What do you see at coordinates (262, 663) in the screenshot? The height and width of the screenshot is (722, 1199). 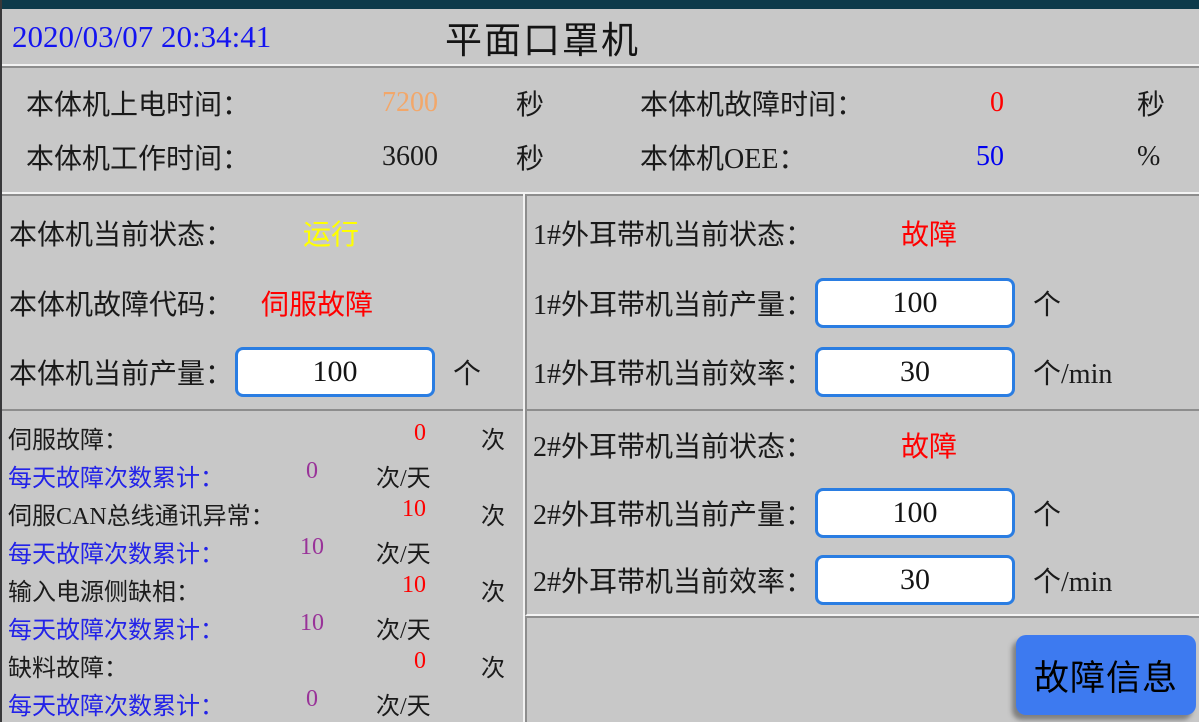 I see `fault-row-material-shortage: 缺料故障： 0 次` at bounding box center [262, 663].